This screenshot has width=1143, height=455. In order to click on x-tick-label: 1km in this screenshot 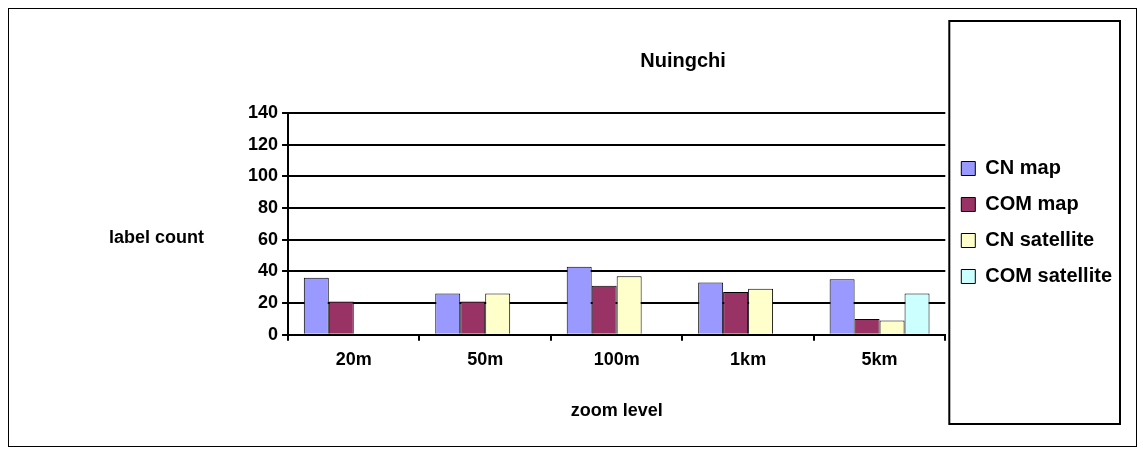, I will do `click(748, 358)`.